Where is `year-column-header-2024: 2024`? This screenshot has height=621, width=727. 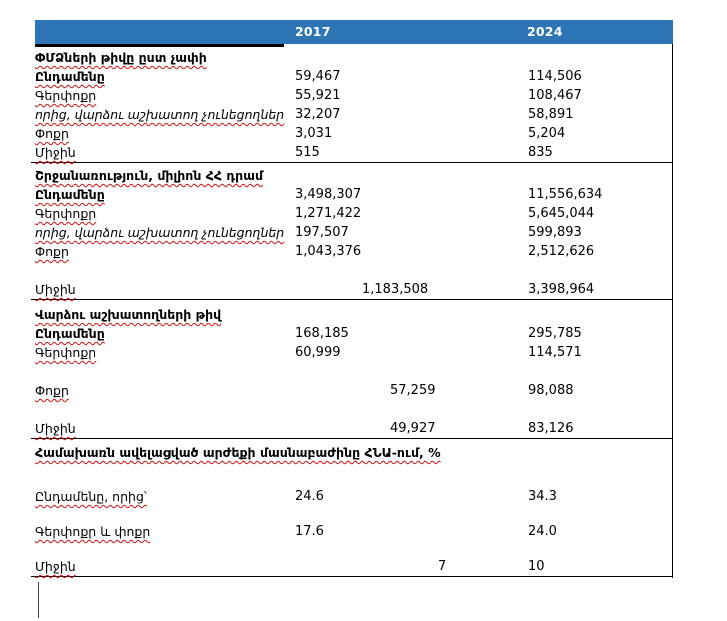 year-column-header-2024: 2024 is located at coordinates (545, 31).